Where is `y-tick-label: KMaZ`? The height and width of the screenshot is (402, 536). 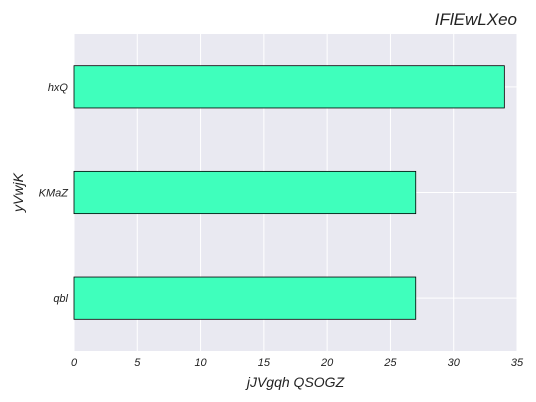 y-tick-label: KMaZ is located at coordinates (54, 194).